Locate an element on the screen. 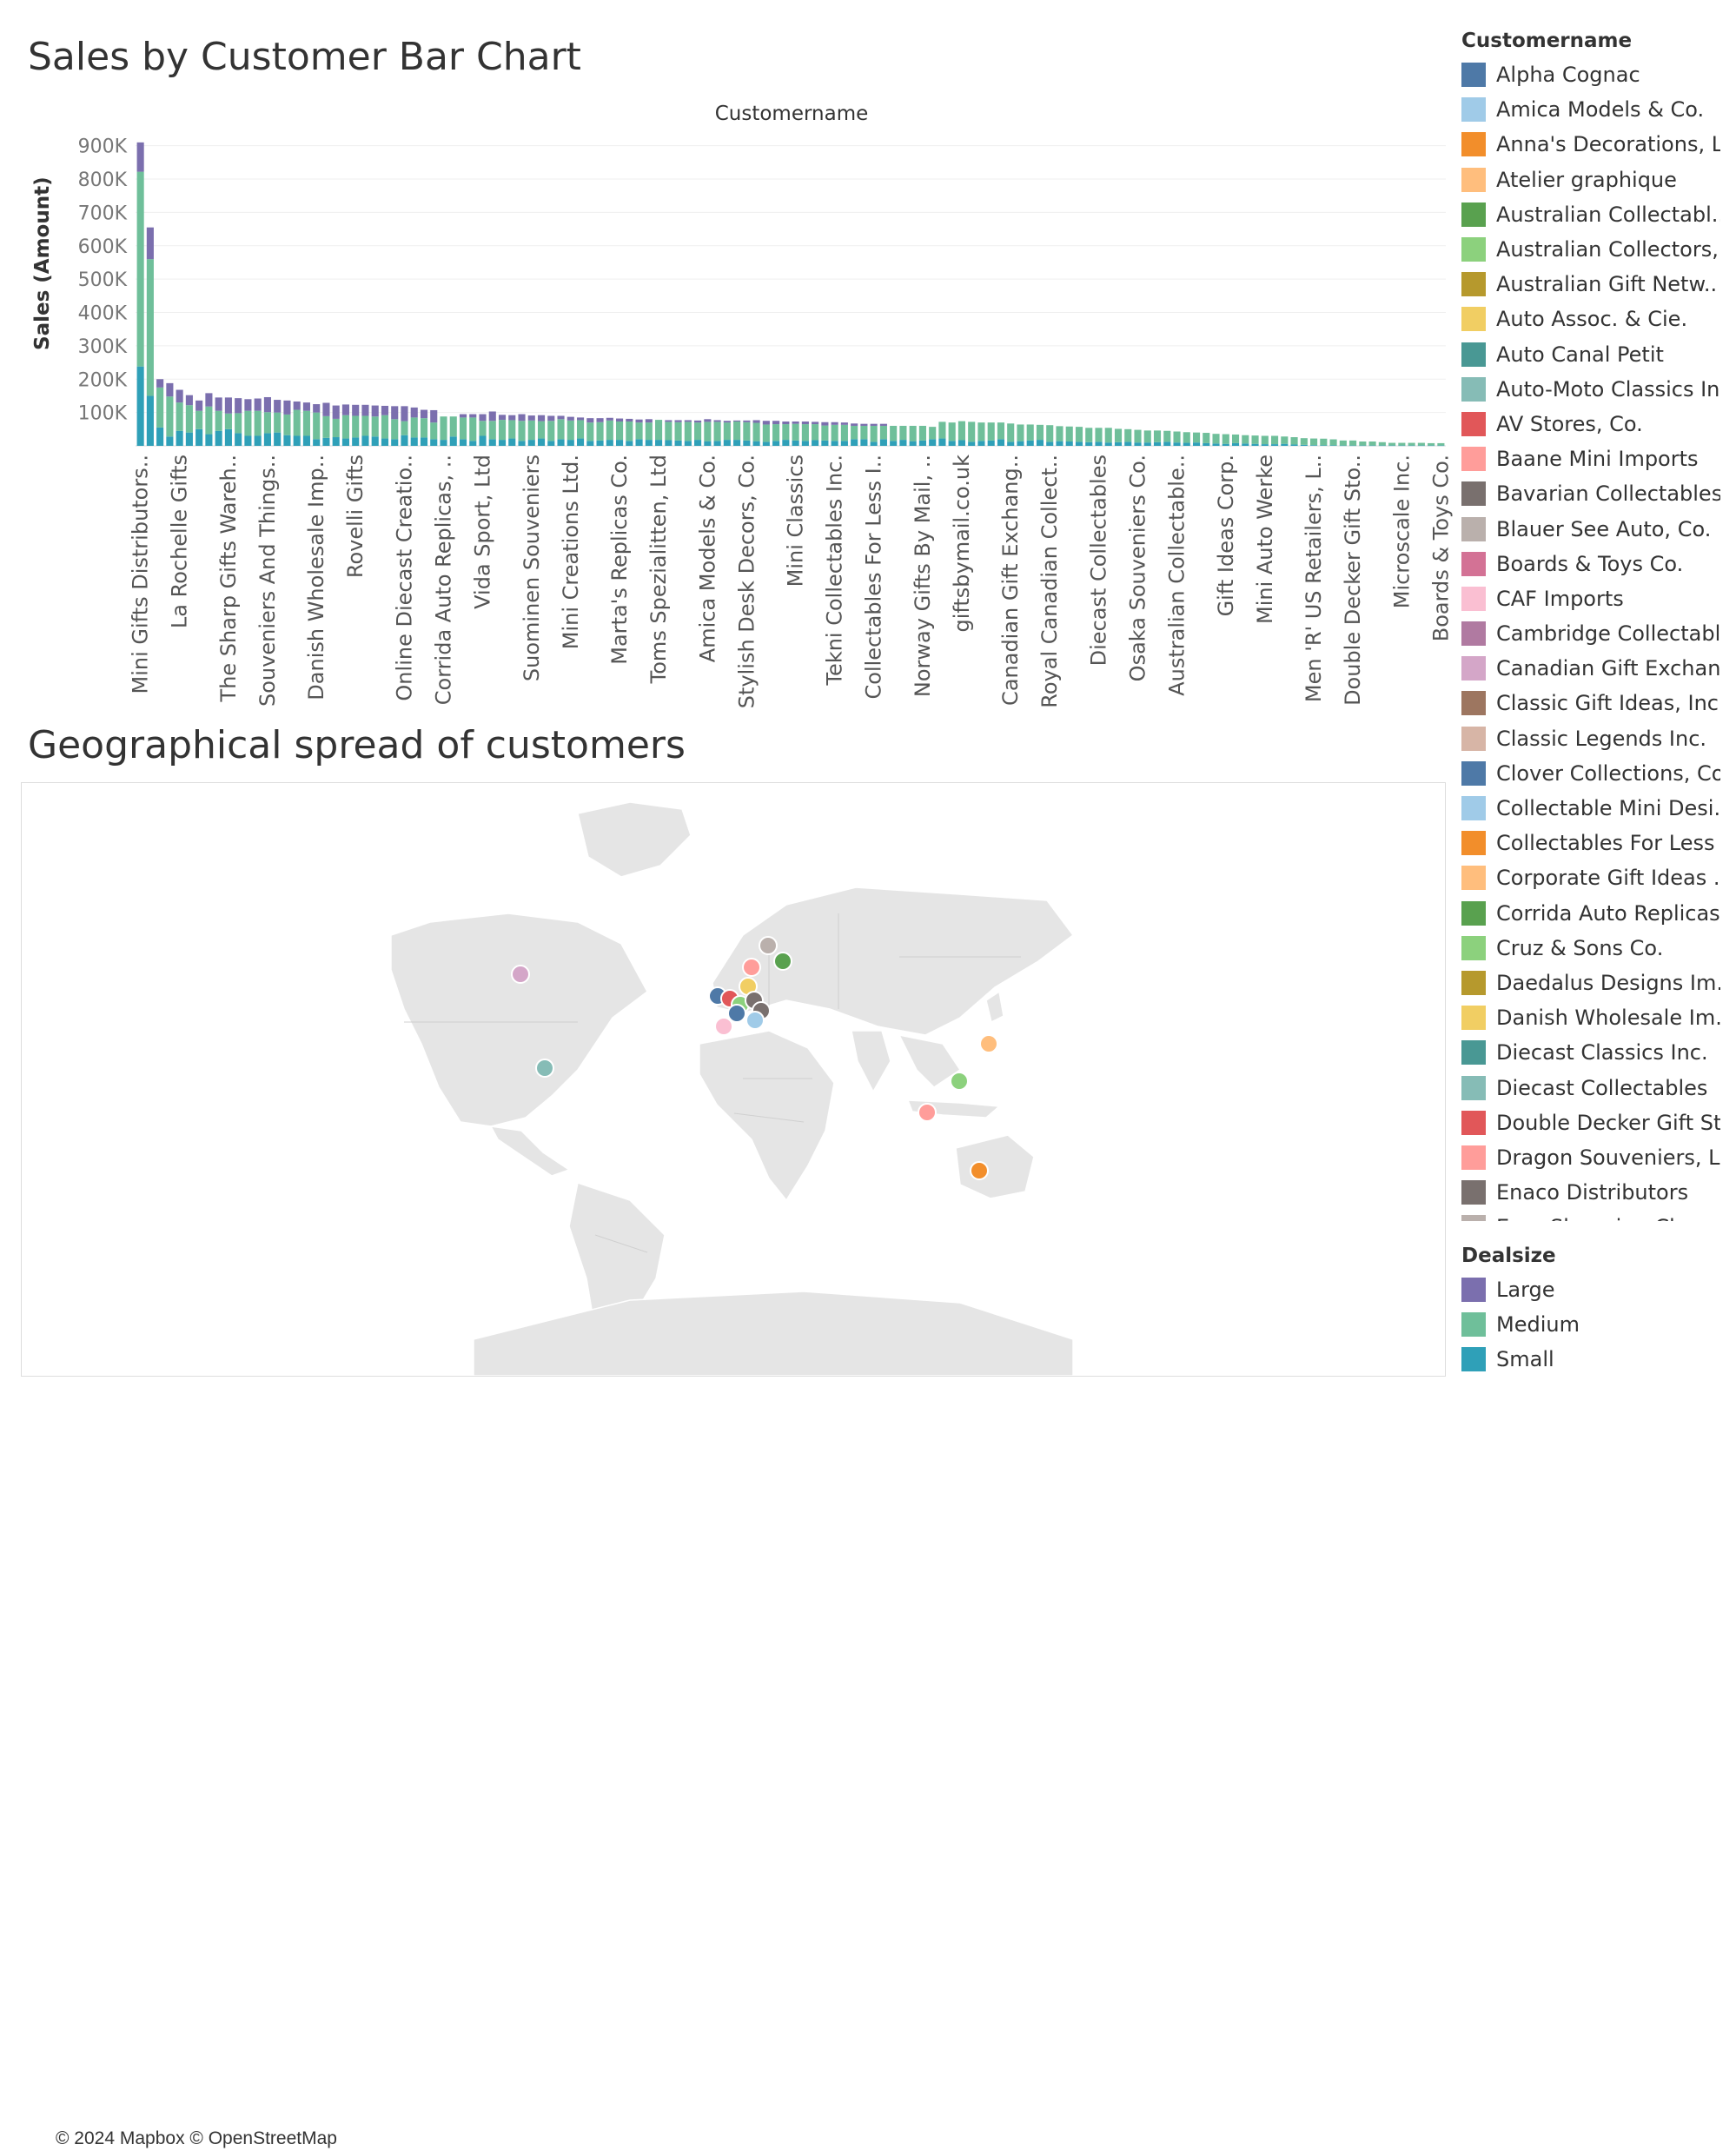 Image resolution: width=1736 pixels, height=2151 pixels. customer-legend-item: Clover Collections, Co. is located at coordinates (1591, 773).